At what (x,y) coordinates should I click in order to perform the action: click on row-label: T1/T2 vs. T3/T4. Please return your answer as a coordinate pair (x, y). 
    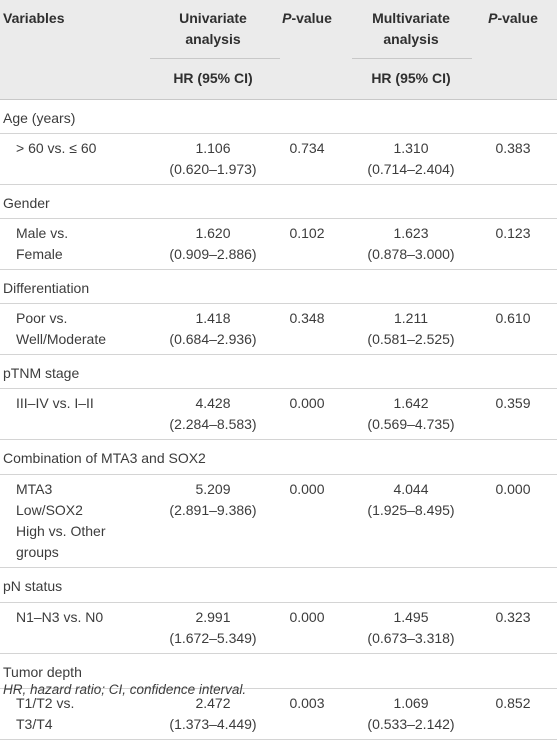
    Looking at the image, I should click on (71, 714).